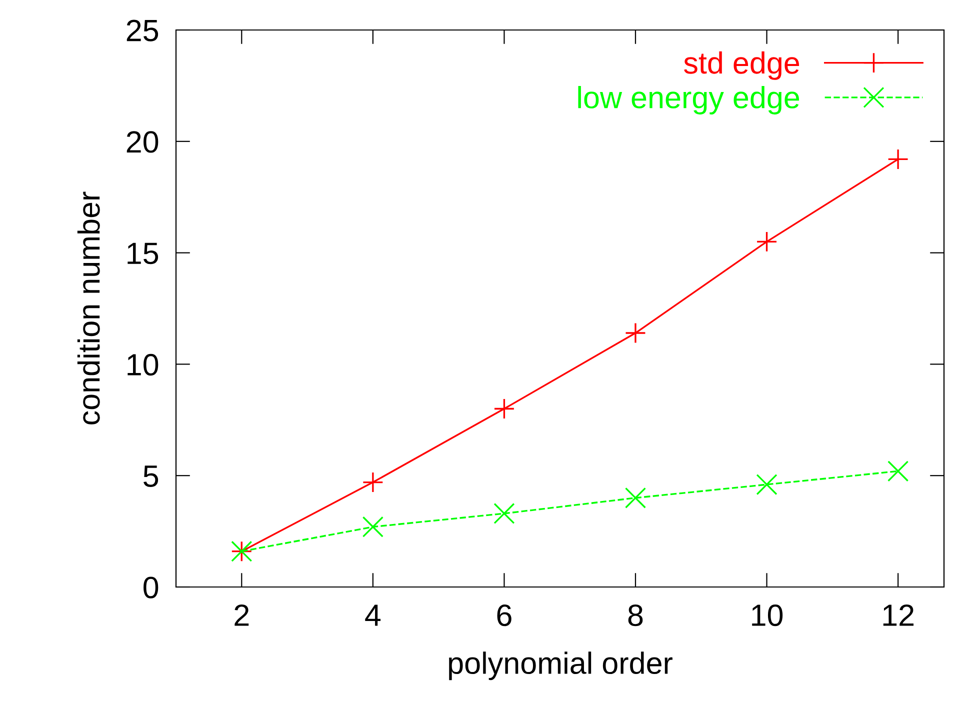 The height and width of the screenshot is (709, 959). I want to click on x-tick-label: 8, so click(635, 615).